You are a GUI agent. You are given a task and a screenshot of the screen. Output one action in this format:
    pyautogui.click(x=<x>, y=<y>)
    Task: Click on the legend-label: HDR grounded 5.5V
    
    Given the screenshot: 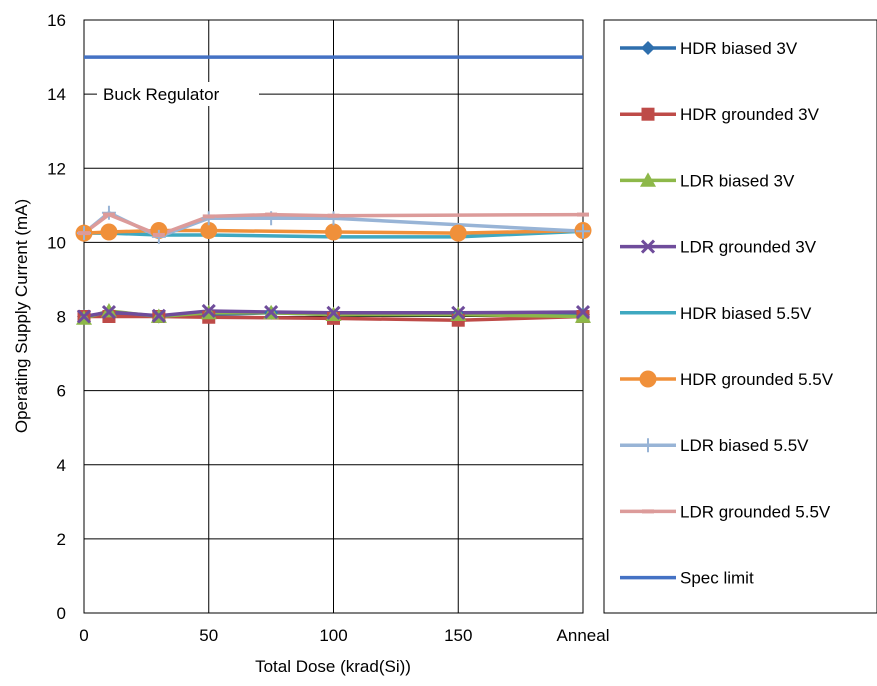 What is the action you would take?
    pyautogui.click(x=757, y=379)
    